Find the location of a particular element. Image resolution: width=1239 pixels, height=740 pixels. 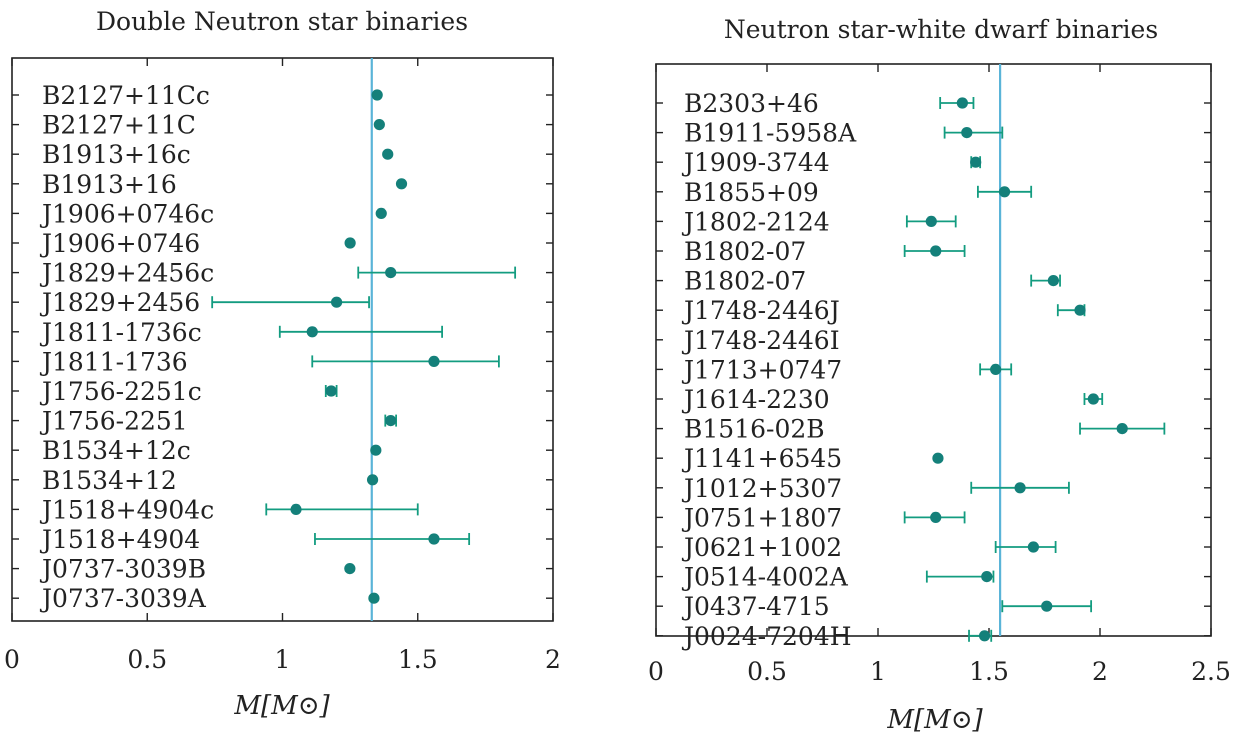

row-label: J0024-7204H is located at coordinates (766, 636).